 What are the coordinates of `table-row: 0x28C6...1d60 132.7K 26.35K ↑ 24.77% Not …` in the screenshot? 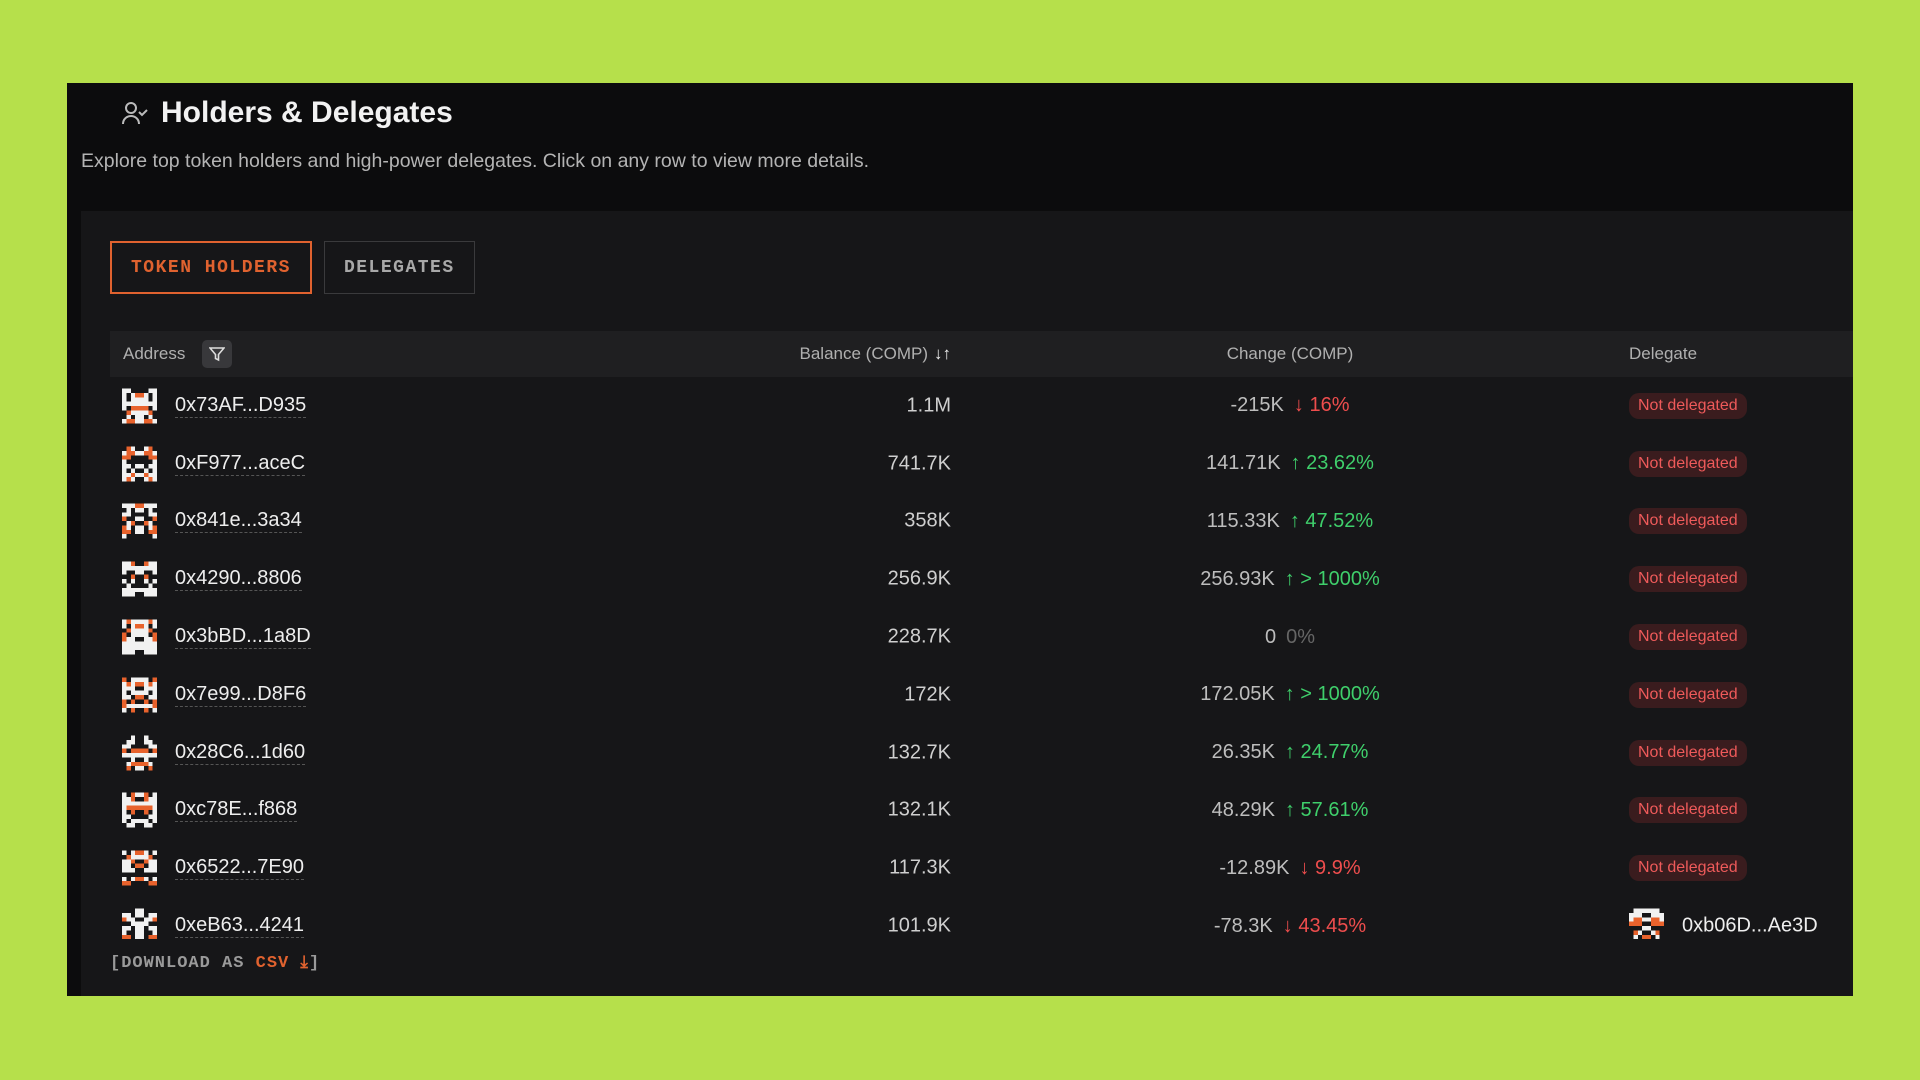 It's located at (981, 753).